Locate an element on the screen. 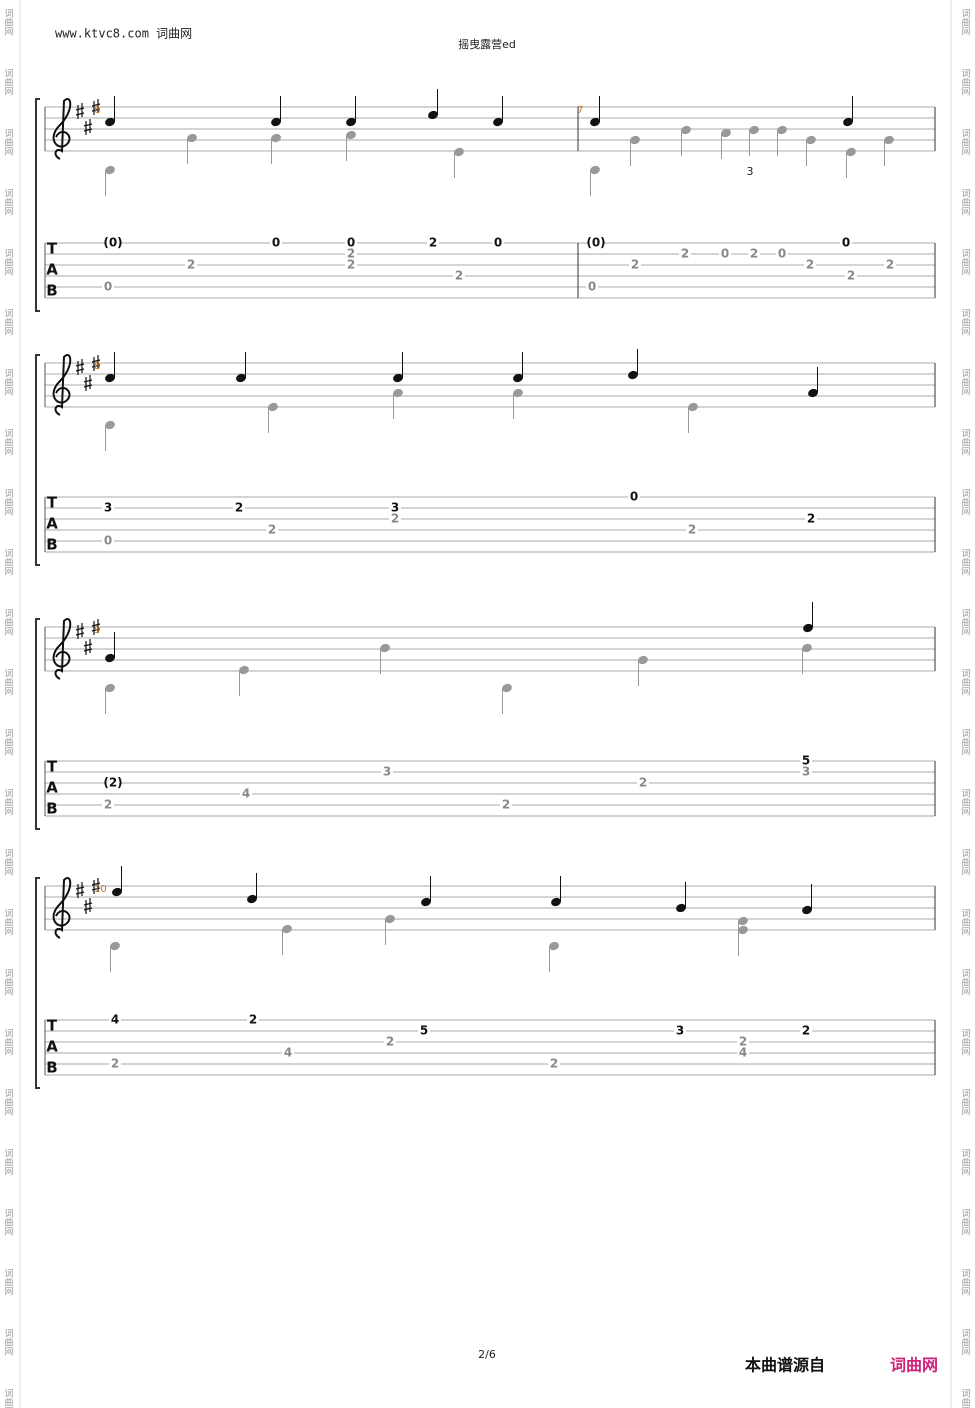 The height and width of the screenshot is (1408, 975). measure-number: 6 is located at coordinates (97, 110).